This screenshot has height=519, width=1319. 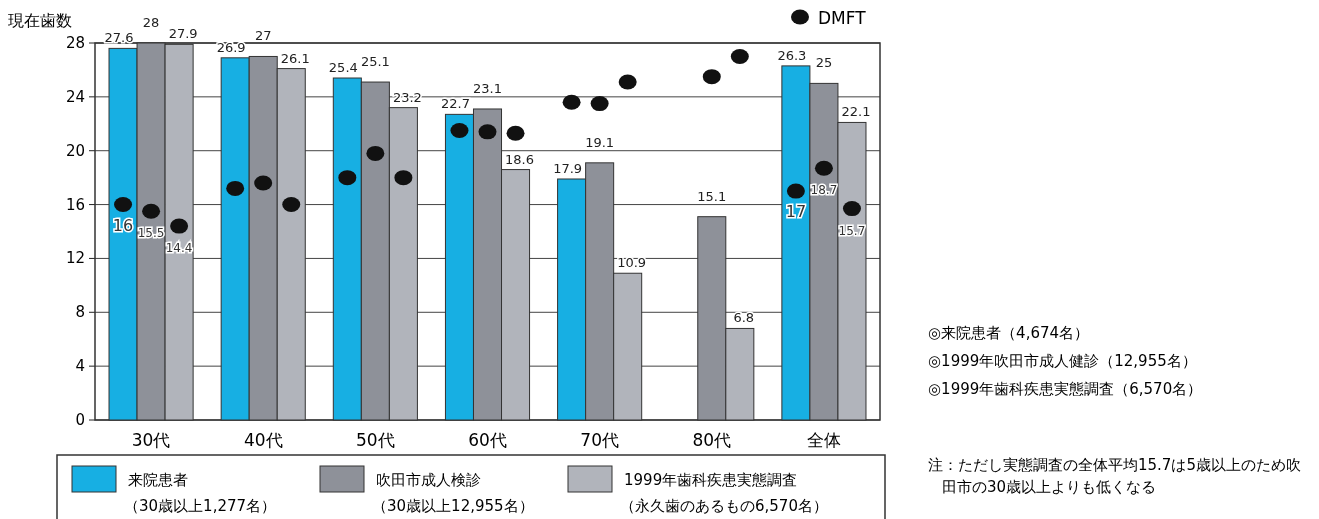 I want to click on y-tick-label: 0, so click(x=80, y=420).